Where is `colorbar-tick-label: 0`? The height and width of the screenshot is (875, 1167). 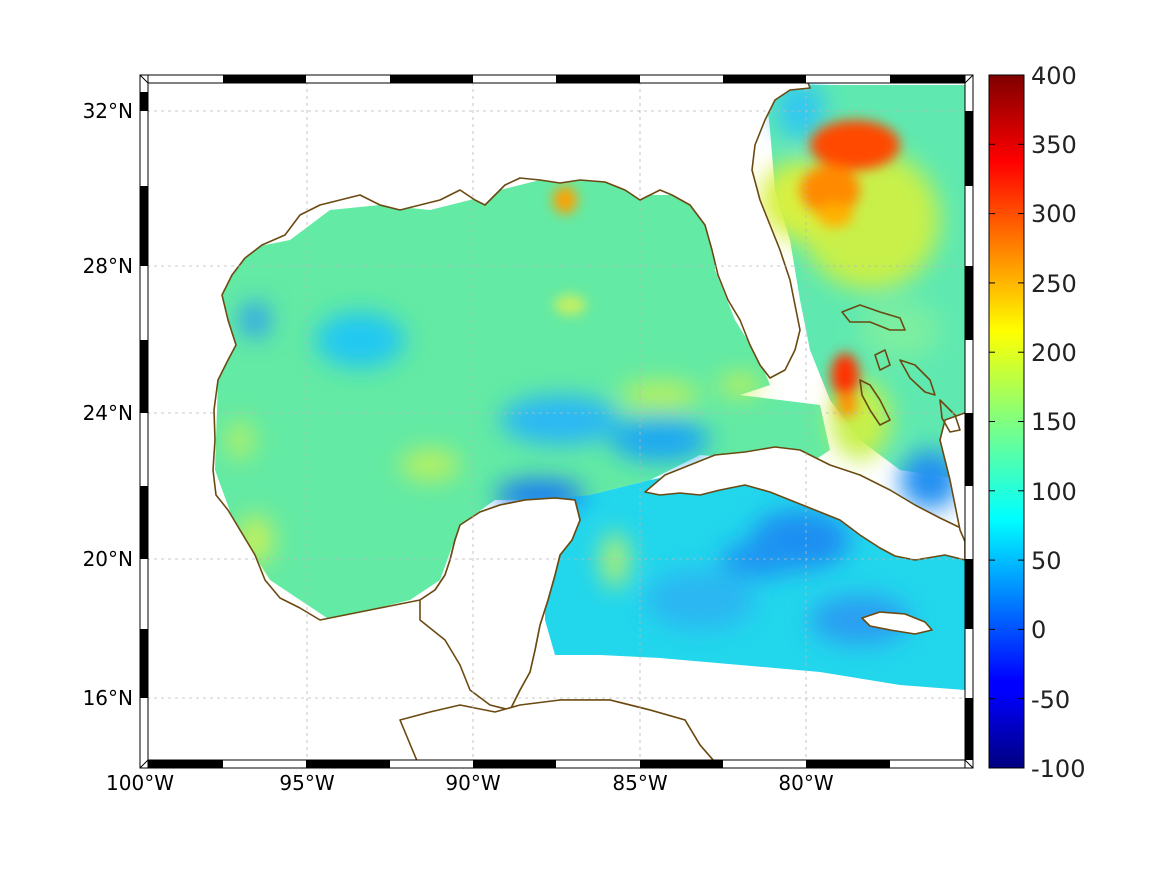
colorbar-tick-label: 0 is located at coordinates (1038, 630).